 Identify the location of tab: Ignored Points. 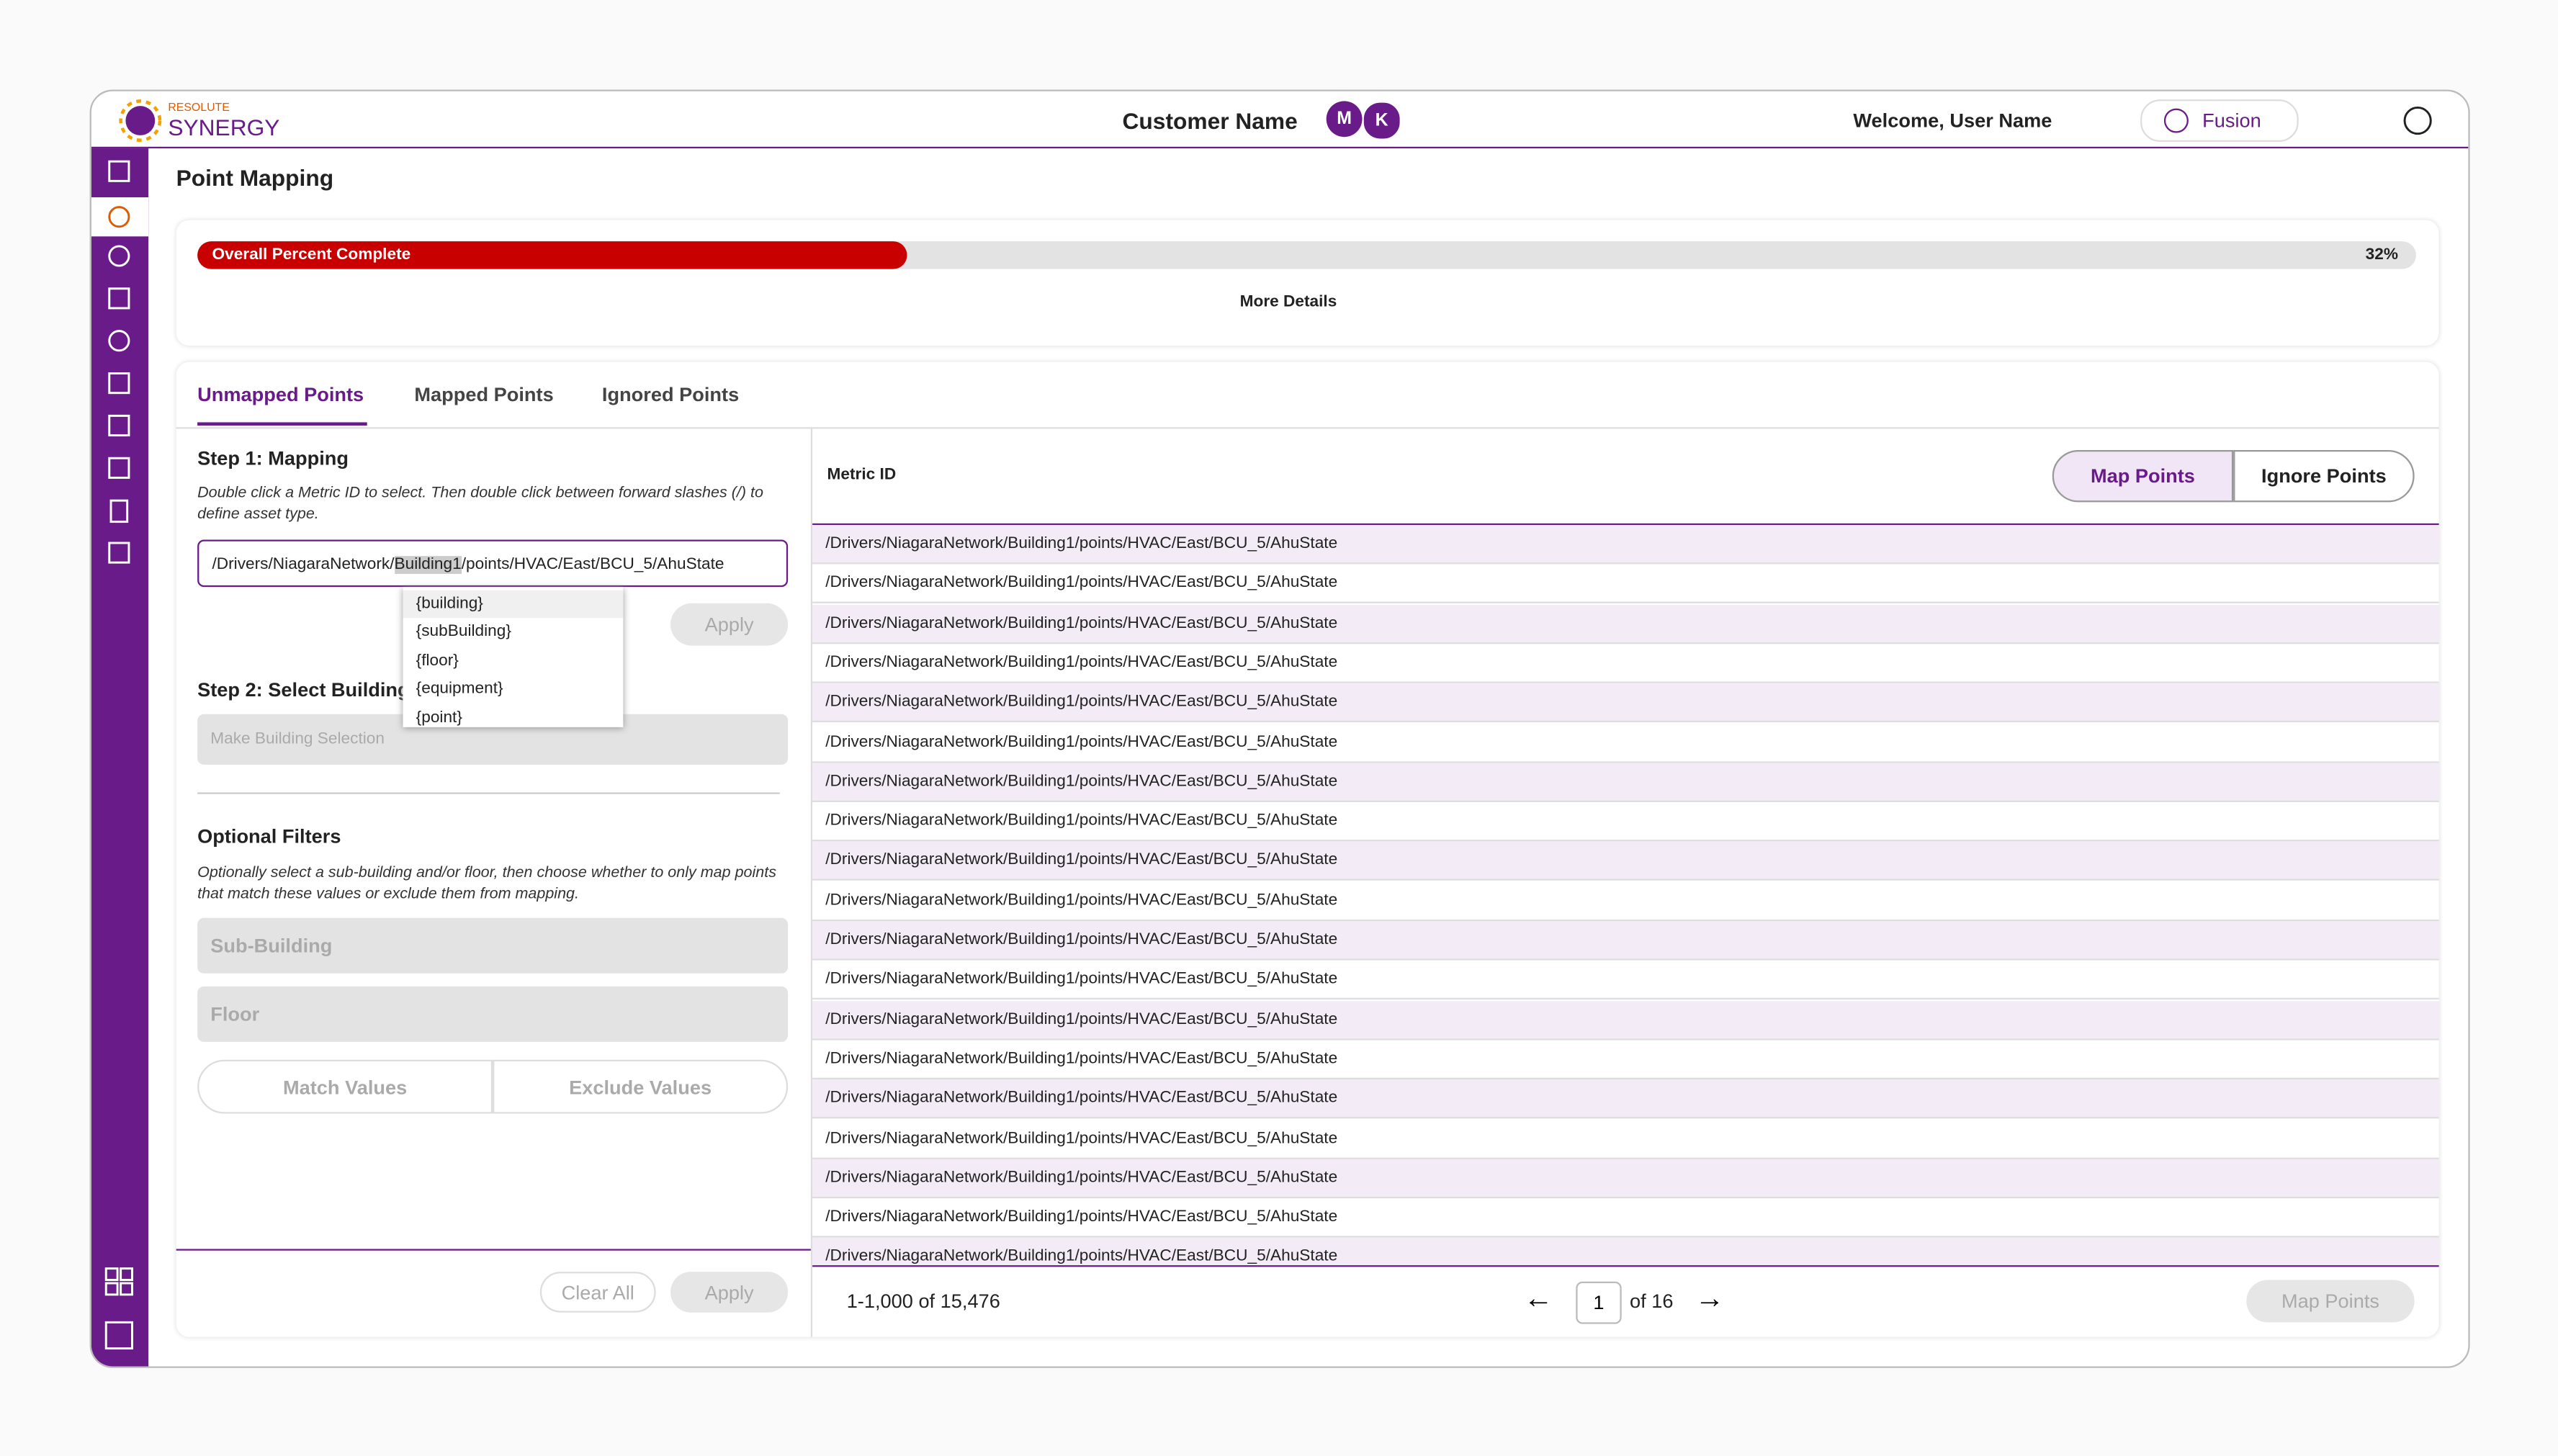
(671, 394).